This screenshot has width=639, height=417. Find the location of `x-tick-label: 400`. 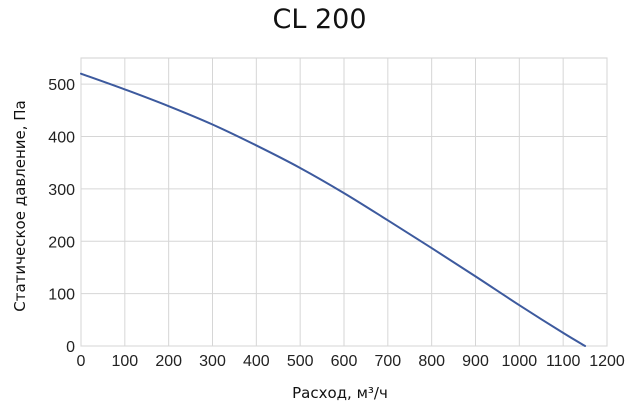

x-tick-label: 400 is located at coordinates (256, 361).